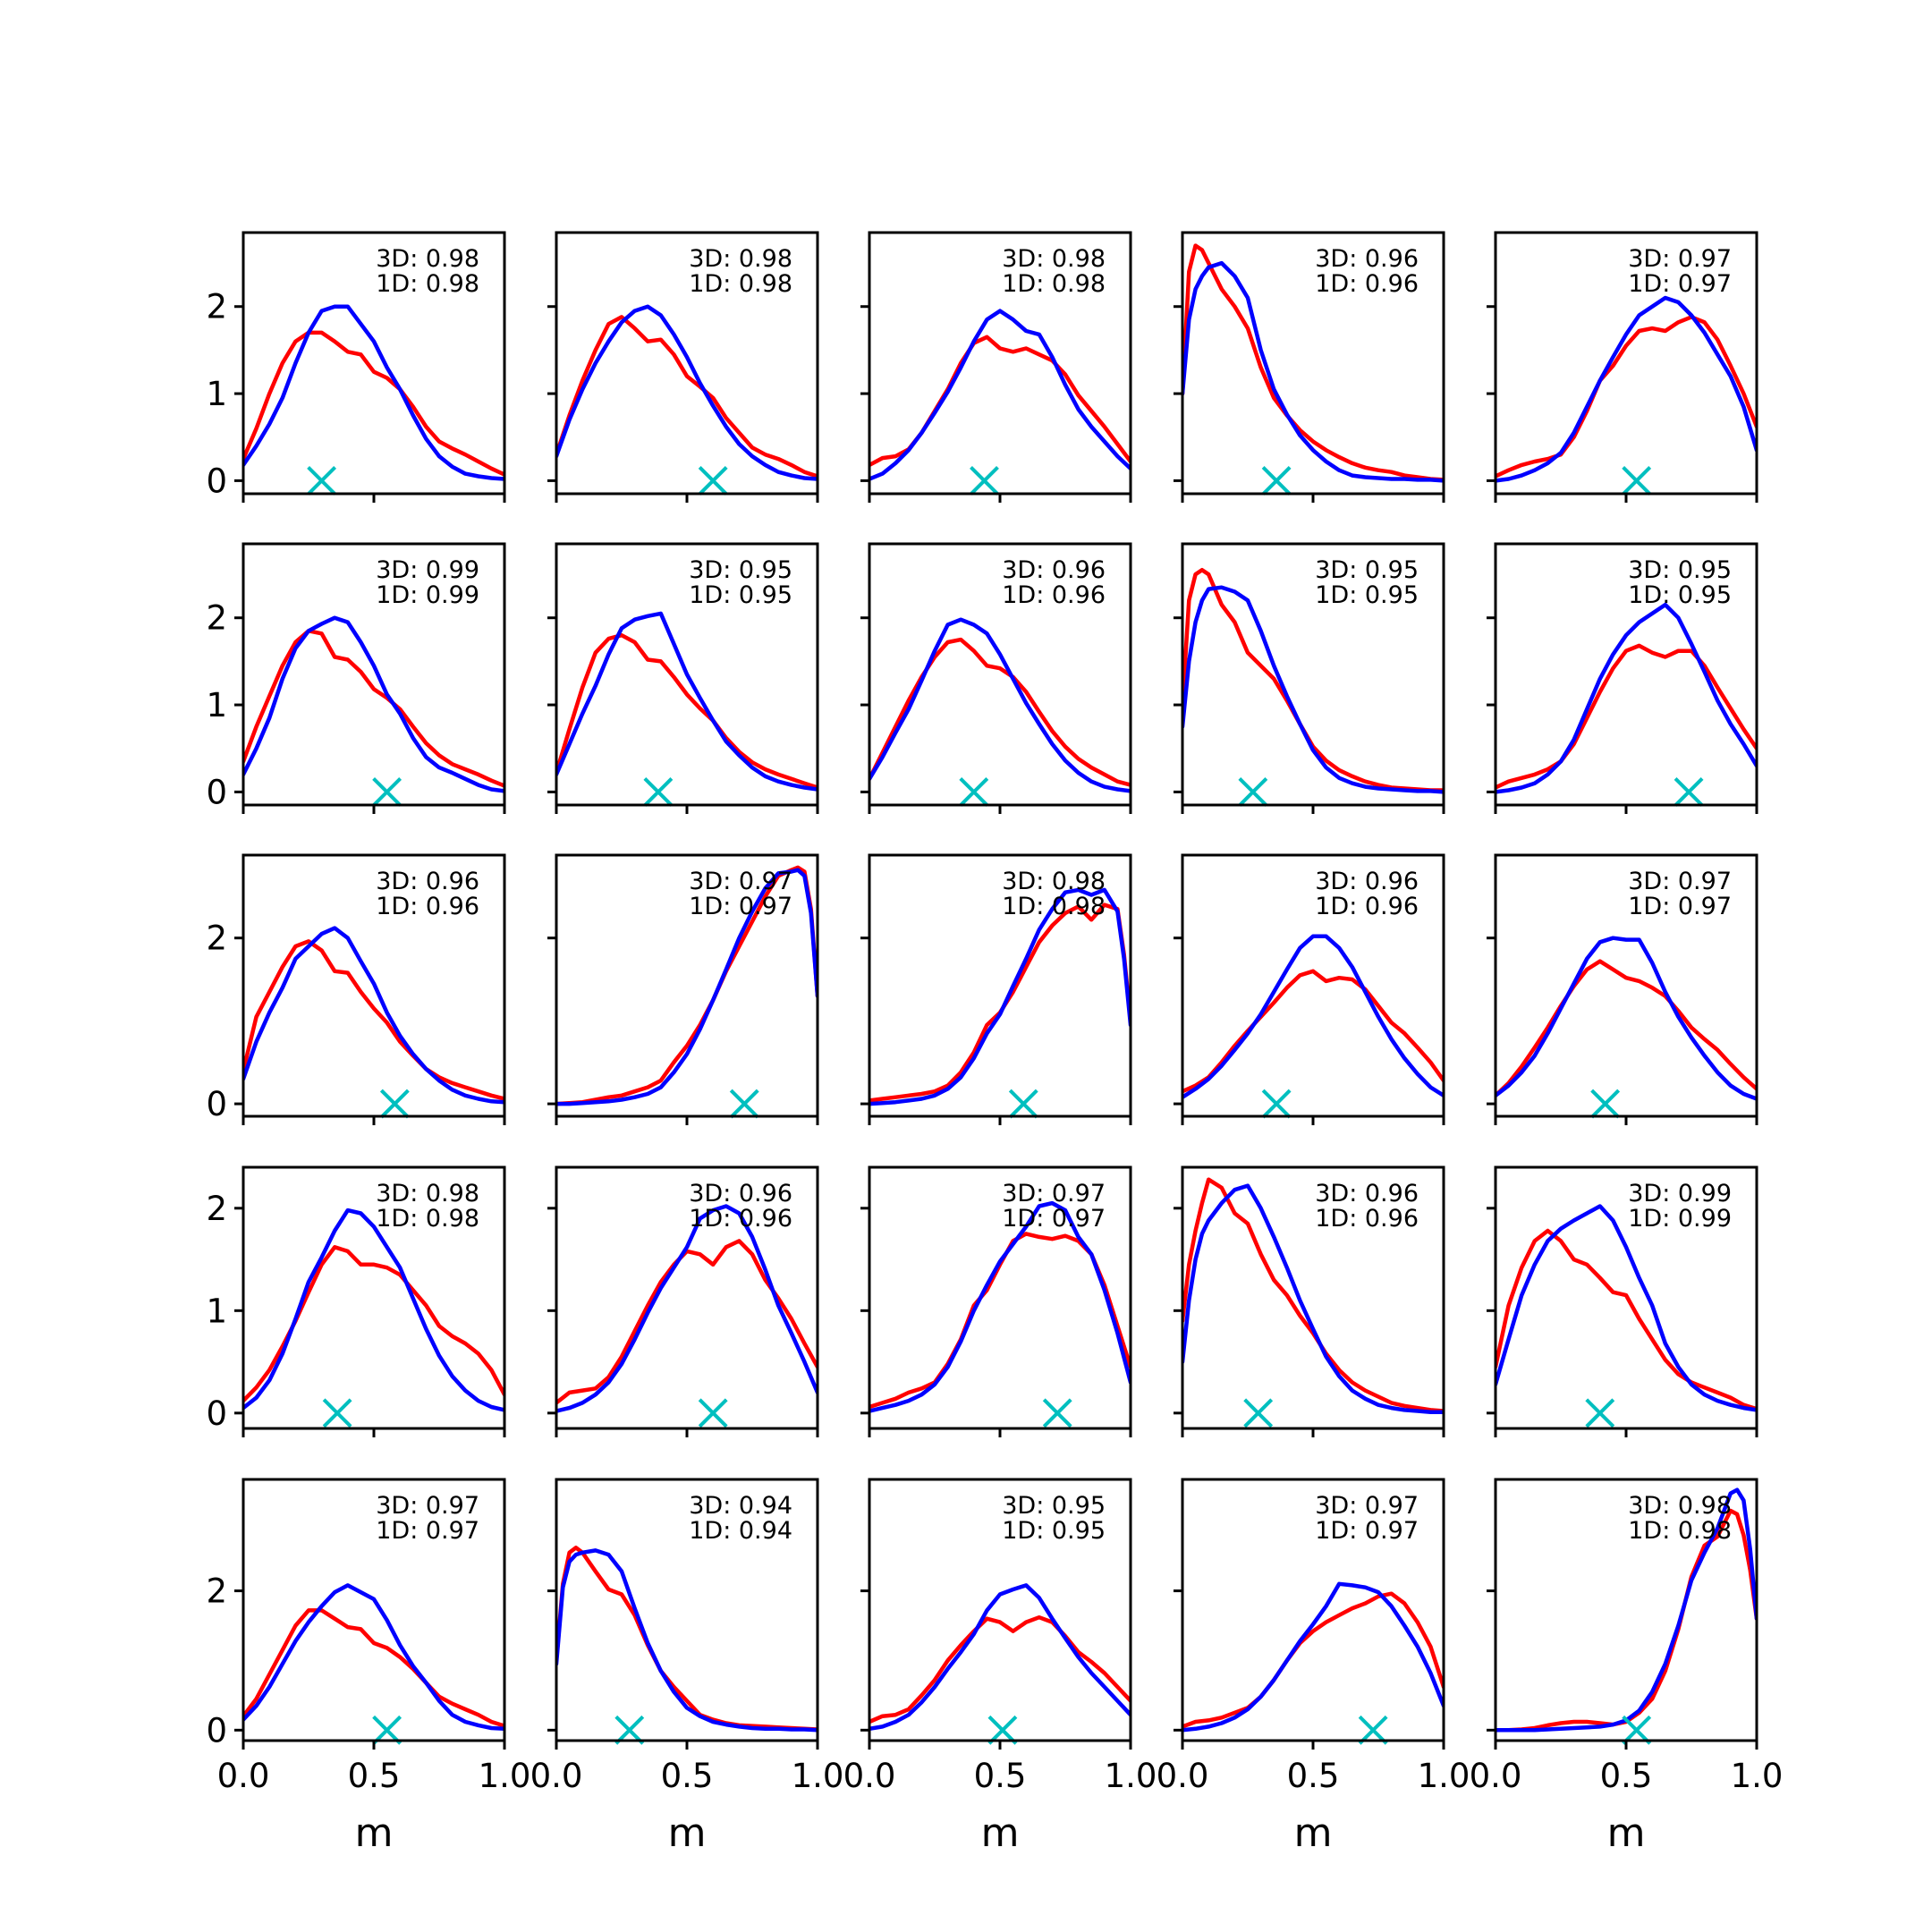 The width and height of the screenshot is (1932, 1932). I want to click on score-annotation: 3D: 0.99, so click(427, 570).